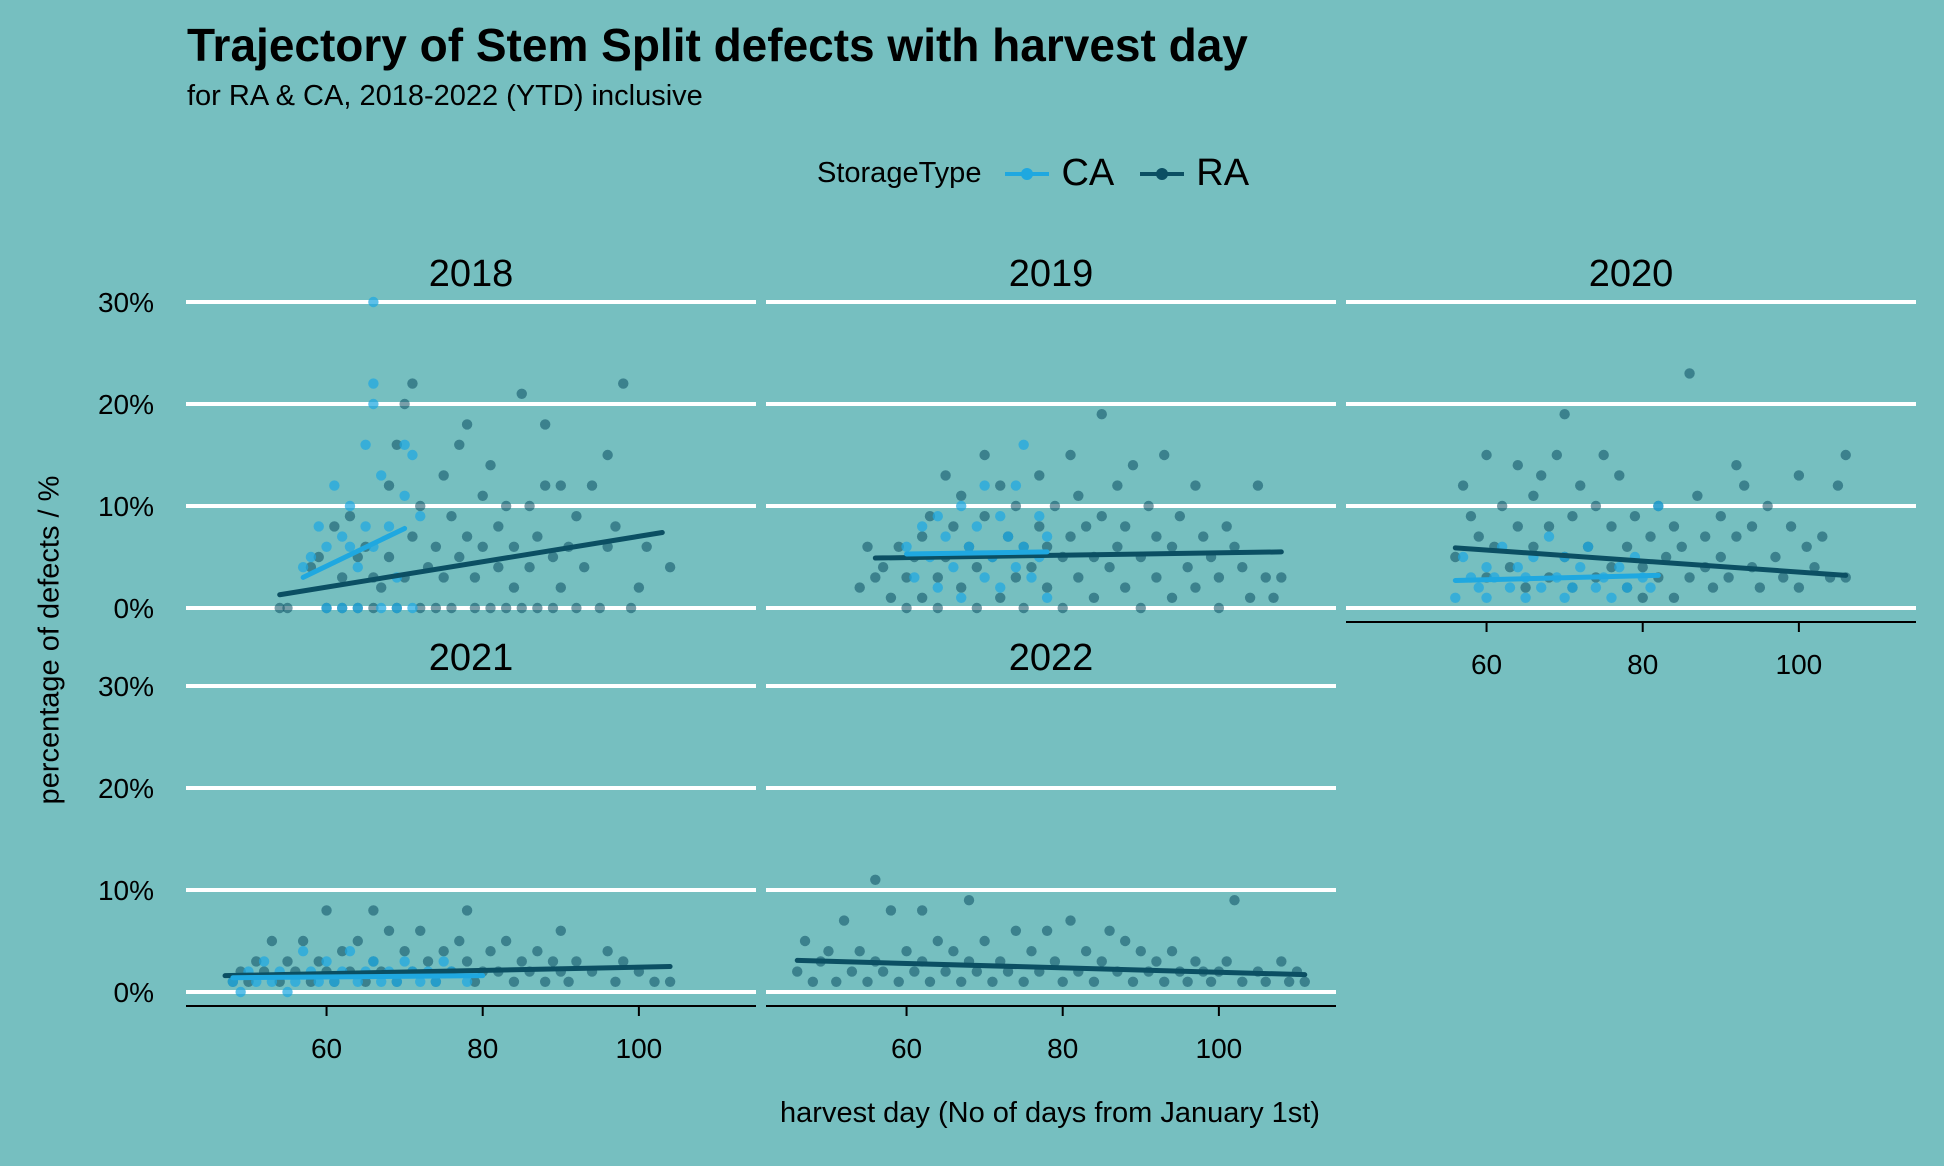 The image size is (1944, 1166). Describe the element at coordinates (326, 1048) in the screenshot. I see `x-tick-label: 60` at that location.